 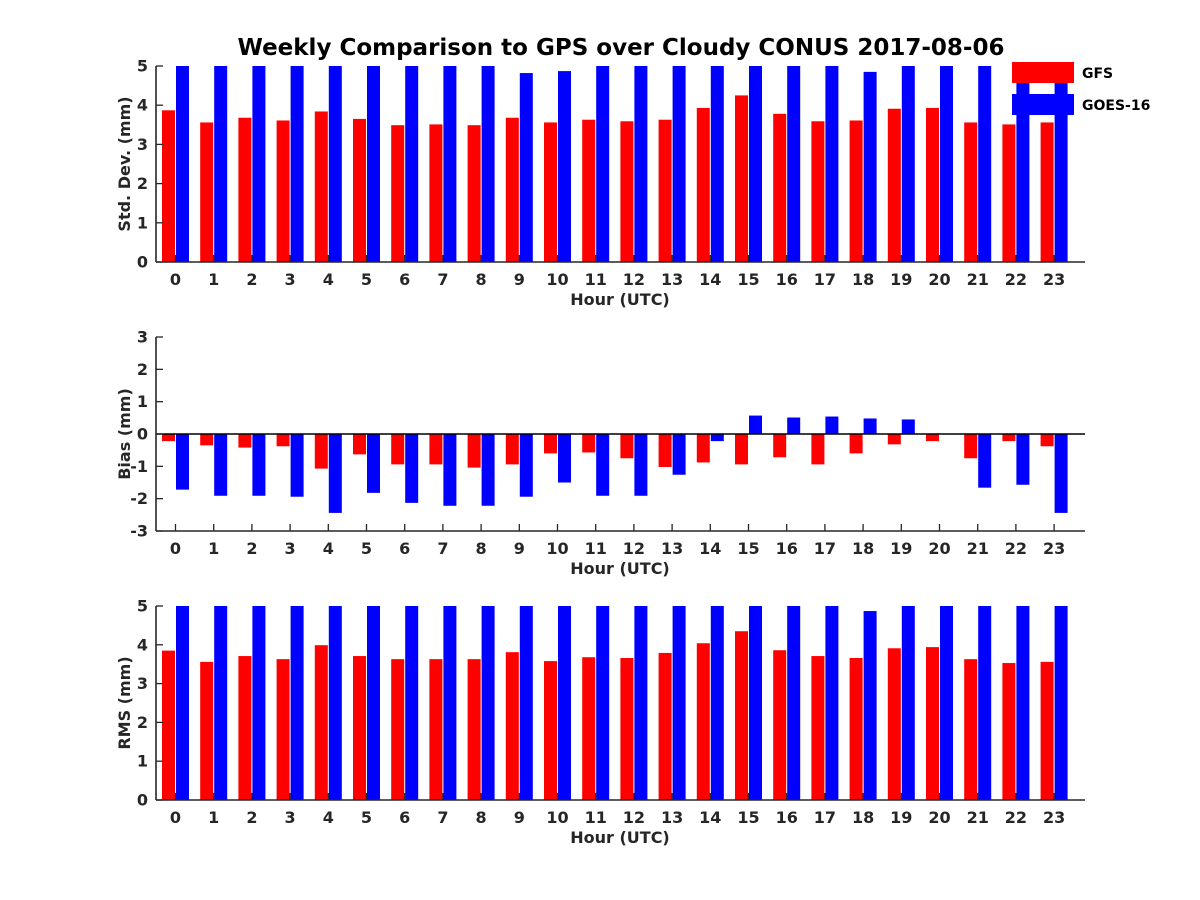 I want to click on x-tick-label: 19, so click(x=901, y=817).